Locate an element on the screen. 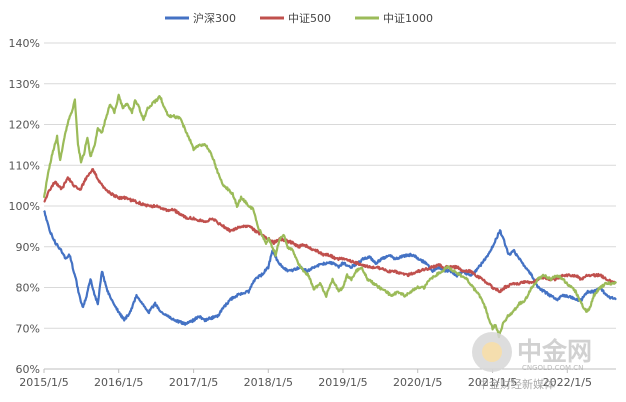 This screenshot has width=626, height=402. y-tick-label: 110% is located at coordinates (24, 165).